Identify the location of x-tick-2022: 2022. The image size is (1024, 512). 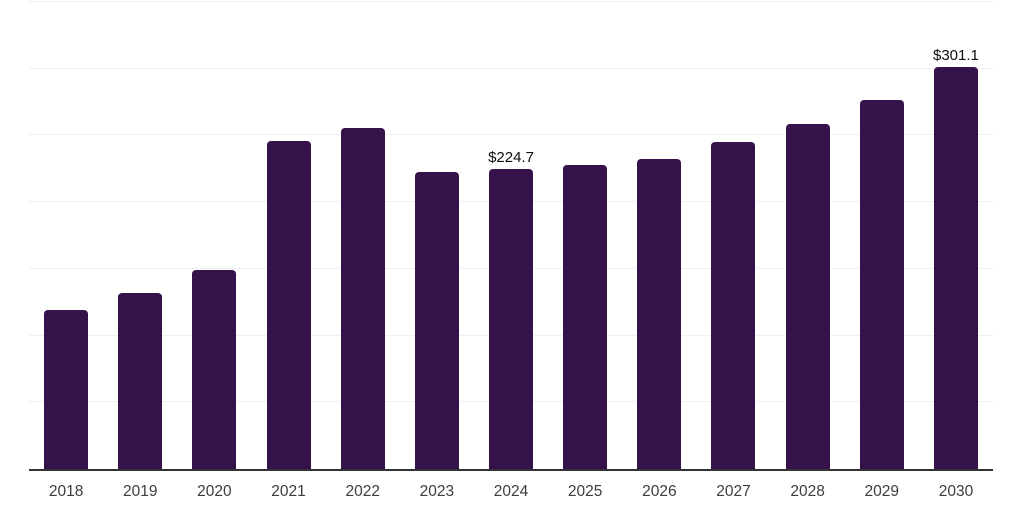
(362, 491).